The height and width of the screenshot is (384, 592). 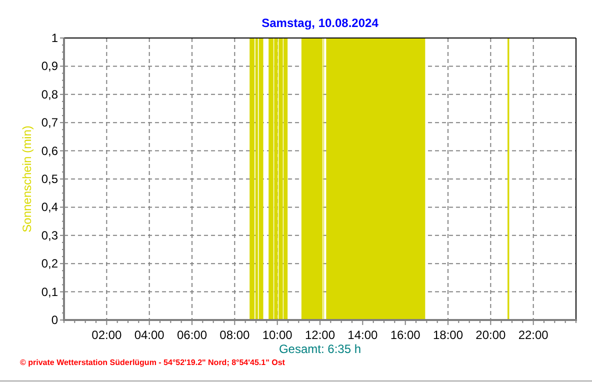 What do you see at coordinates (49, 179) in the screenshot?
I see `y-tick-label: 0,5` at bounding box center [49, 179].